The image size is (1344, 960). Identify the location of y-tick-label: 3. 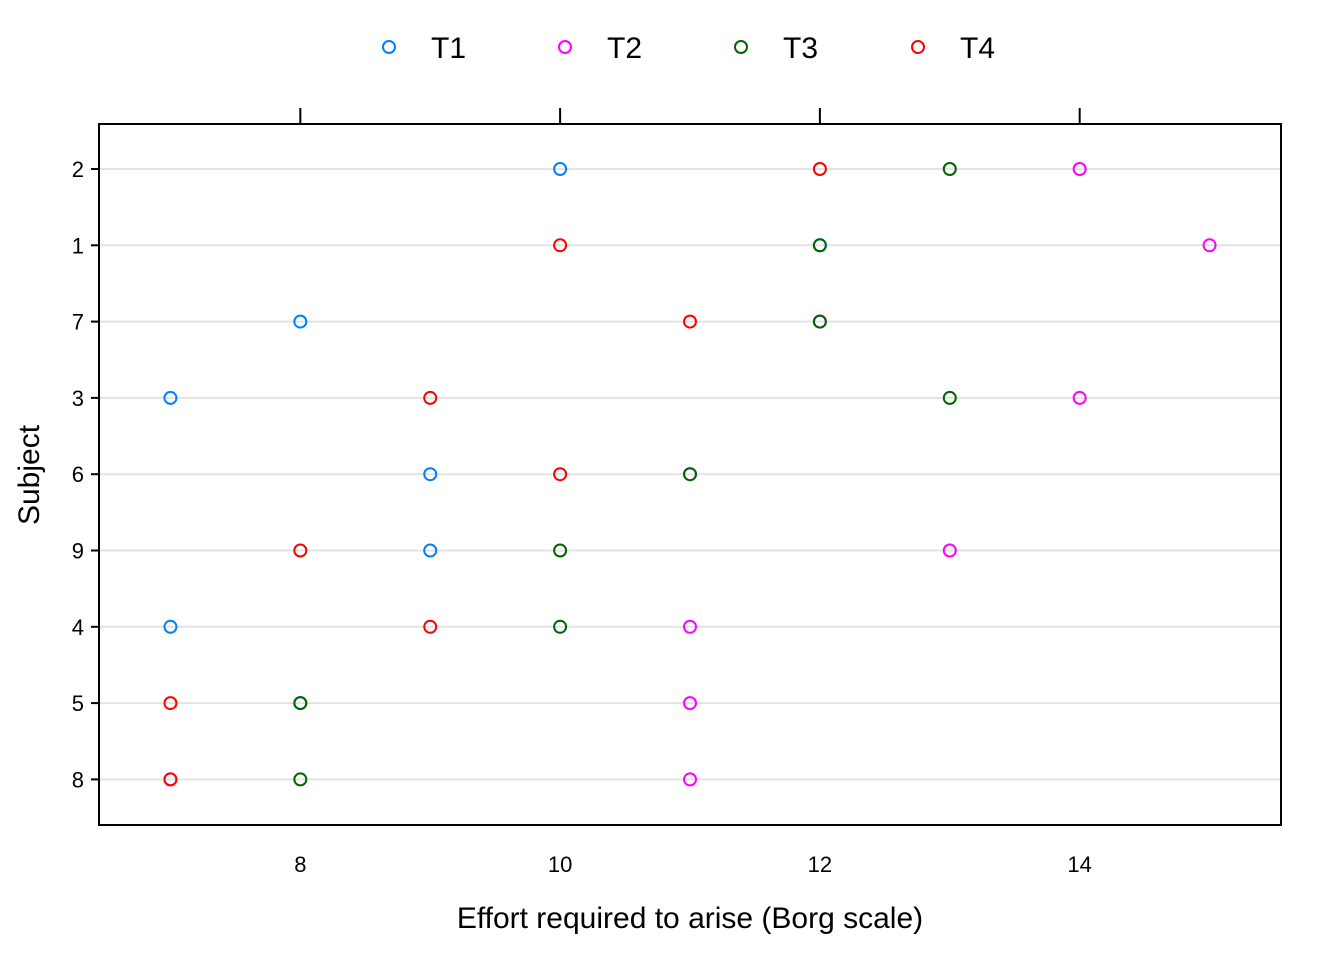
(78, 398).